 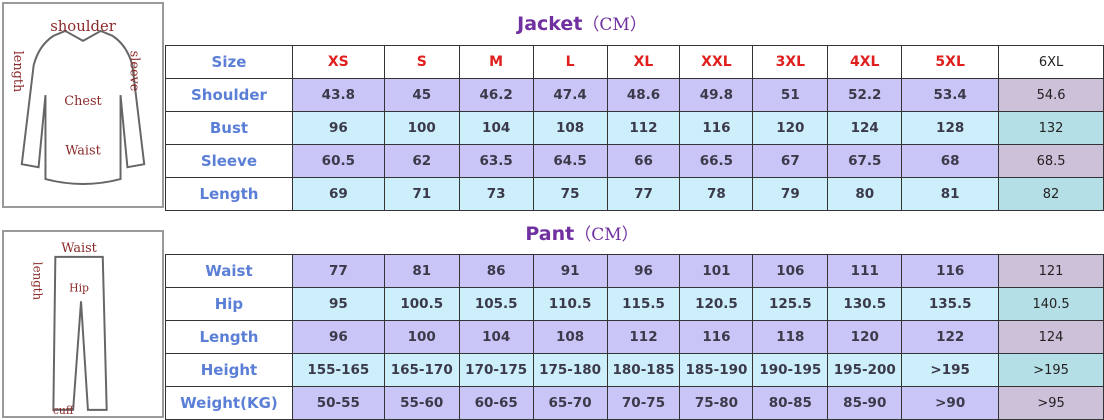 What do you see at coordinates (634, 62) in the screenshot?
I see `size-header-row: Size XS S M L XL XXL 3XL 4XL 5XL 6XL` at bounding box center [634, 62].